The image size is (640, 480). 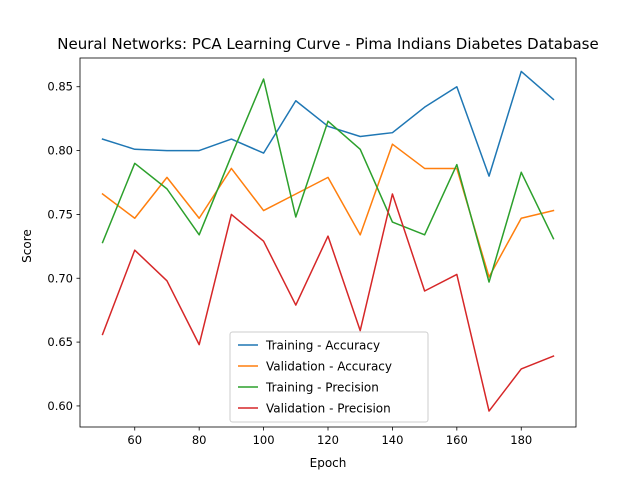 I want to click on x-tick-label: 100, so click(x=264, y=440).